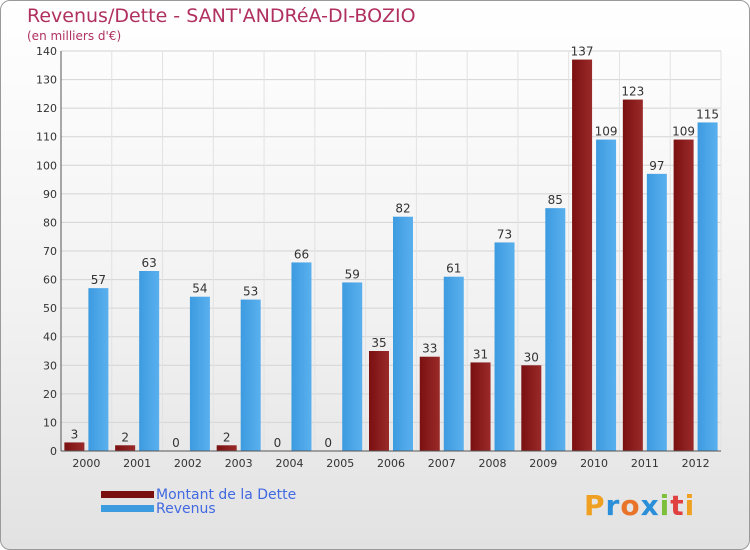 The image size is (750, 550). What do you see at coordinates (301, 254) in the screenshot?
I see `data-label-revenus: 66` at bounding box center [301, 254].